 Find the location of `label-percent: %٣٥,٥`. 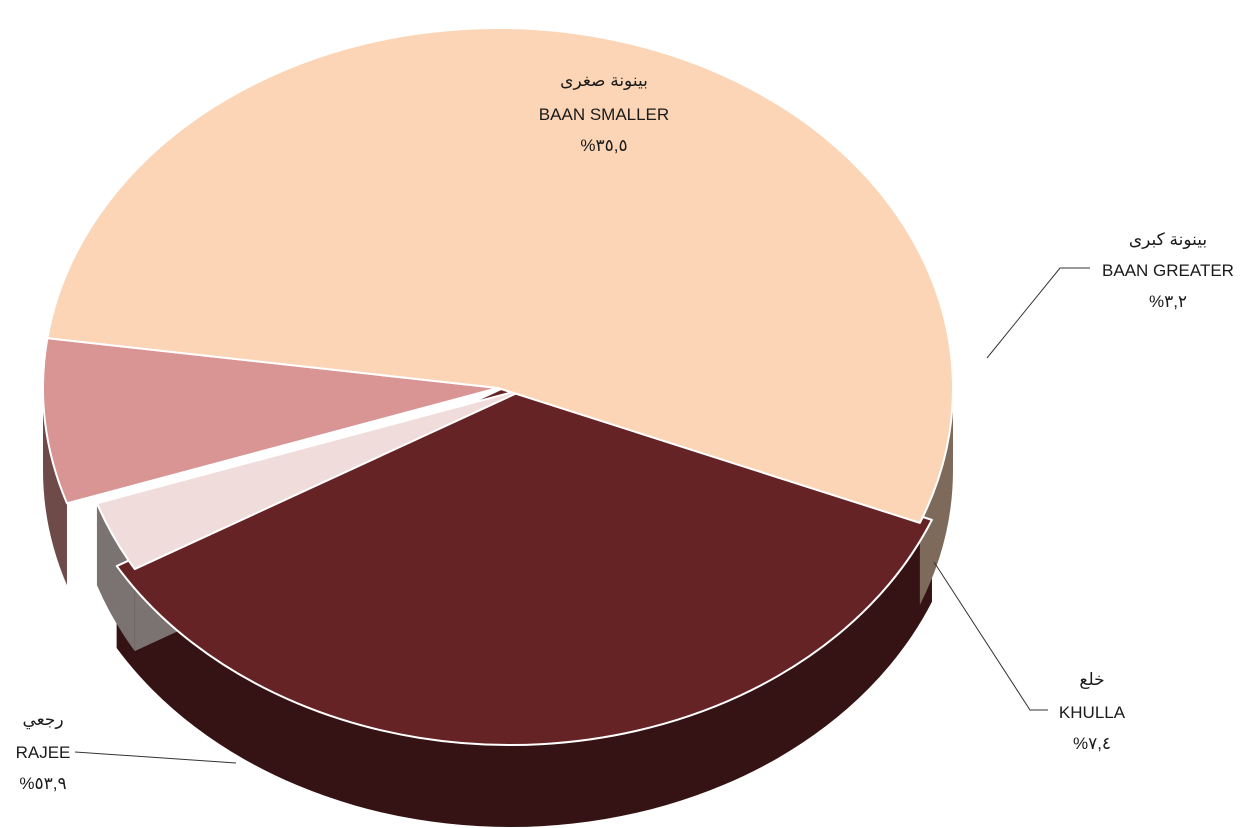

label-percent: %٣٥,٥ is located at coordinates (603, 145).